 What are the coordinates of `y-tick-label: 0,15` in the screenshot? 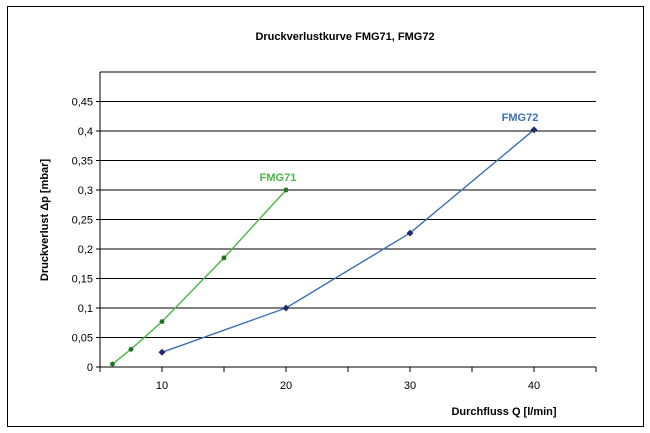 It's located at (82, 280).